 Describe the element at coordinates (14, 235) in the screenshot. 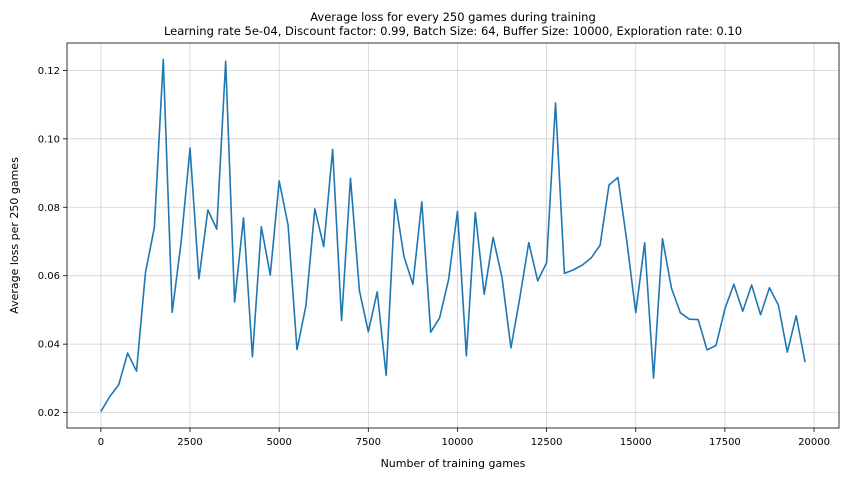

I see `y-axis-label: Average loss per 250 games` at that location.